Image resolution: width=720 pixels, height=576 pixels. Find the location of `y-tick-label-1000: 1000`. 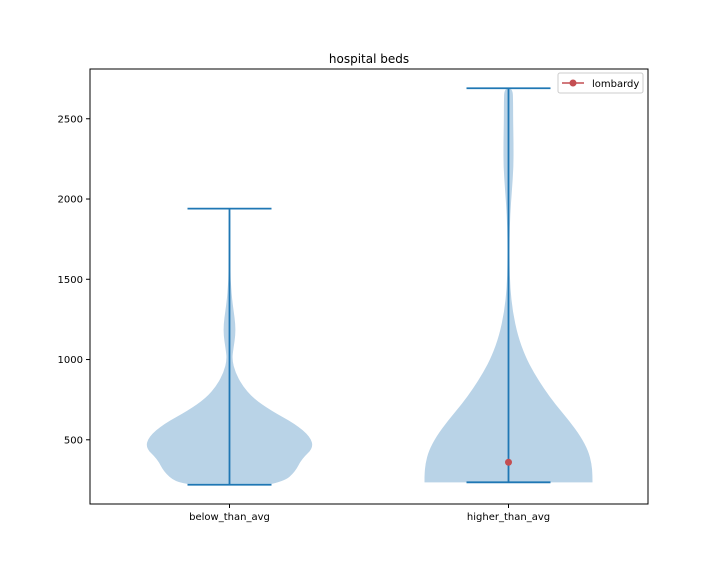

y-tick-label-1000: 1000 is located at coordinates (70, 360).